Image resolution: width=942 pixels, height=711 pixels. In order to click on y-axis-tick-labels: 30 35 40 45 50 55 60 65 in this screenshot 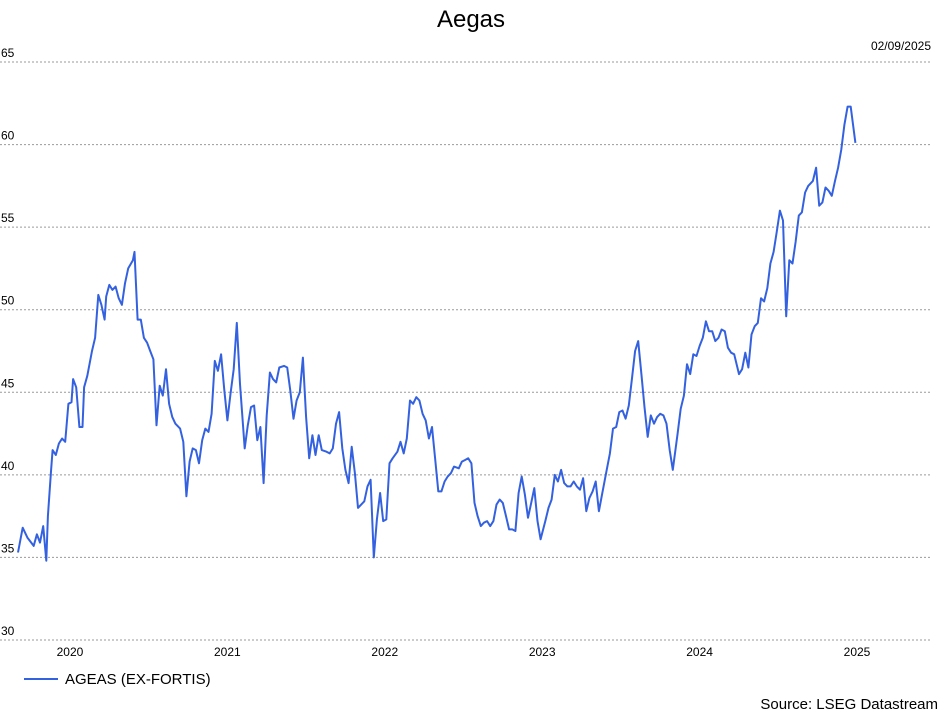, I will do `click(8, 342)`.